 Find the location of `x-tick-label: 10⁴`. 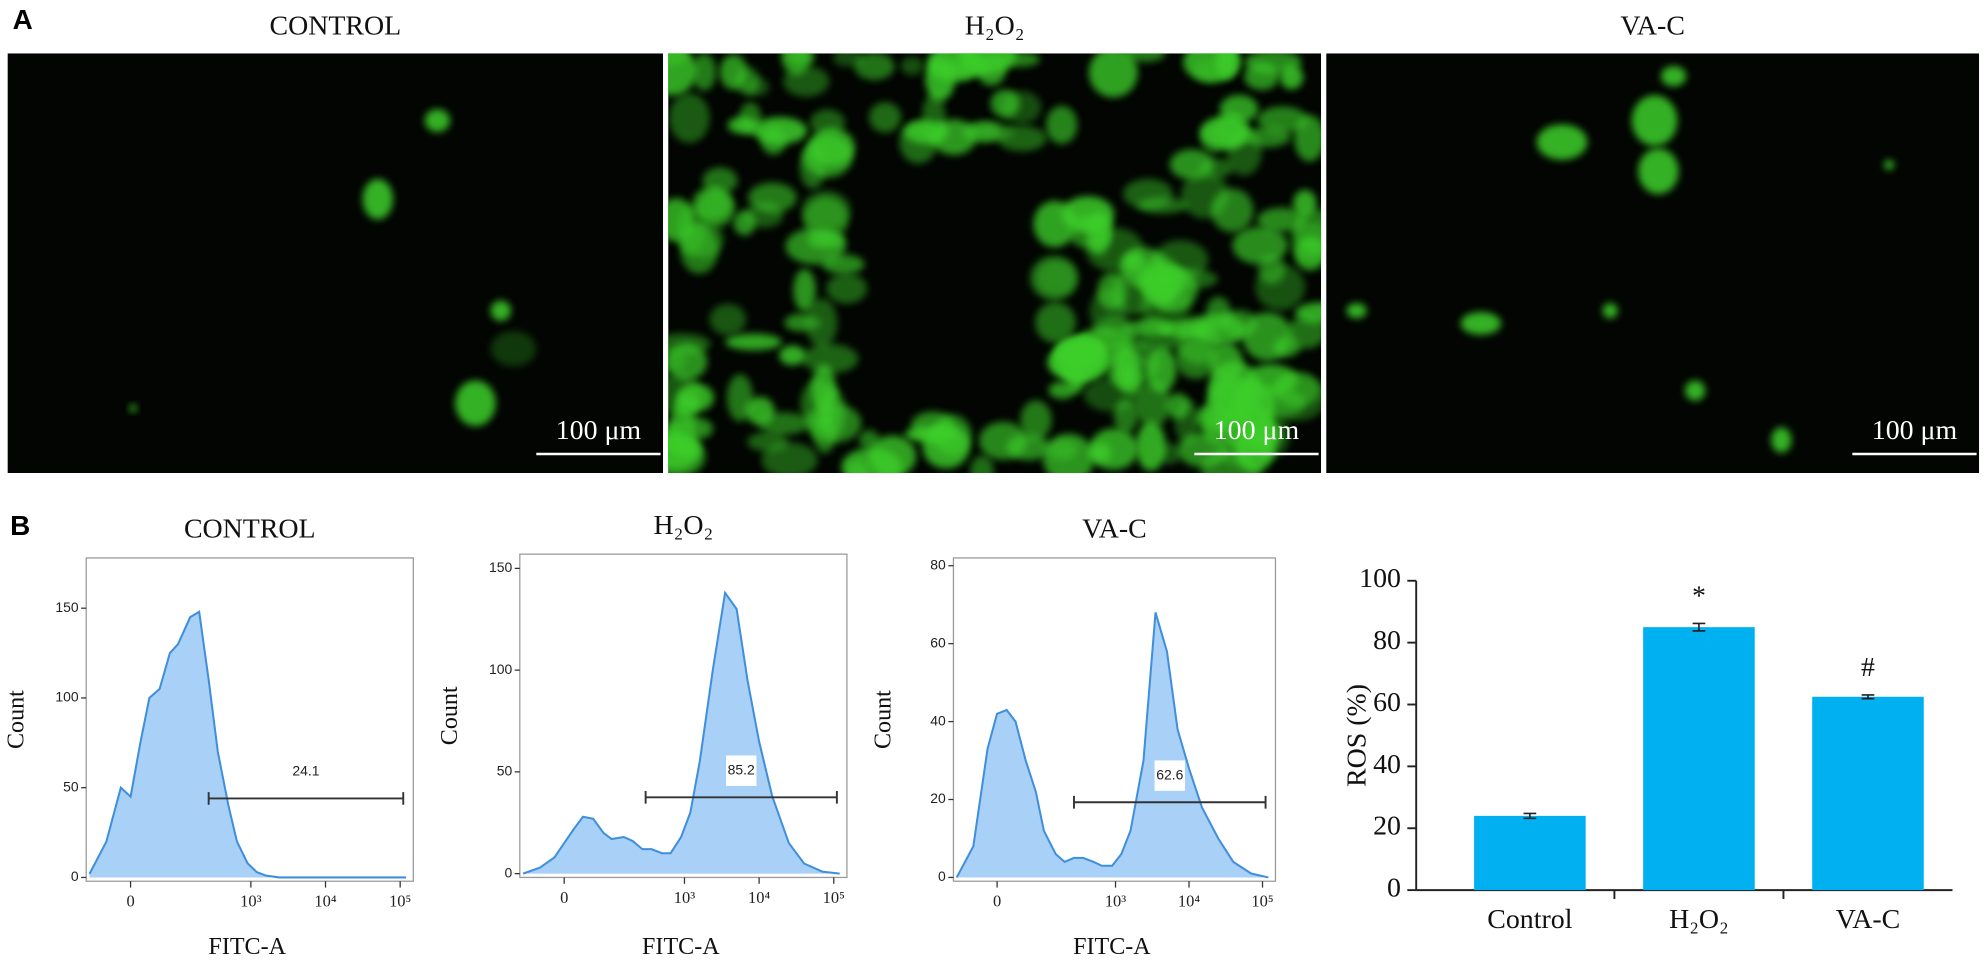

x-tick-label: 10⁴ is located at coordinates (759, 897).